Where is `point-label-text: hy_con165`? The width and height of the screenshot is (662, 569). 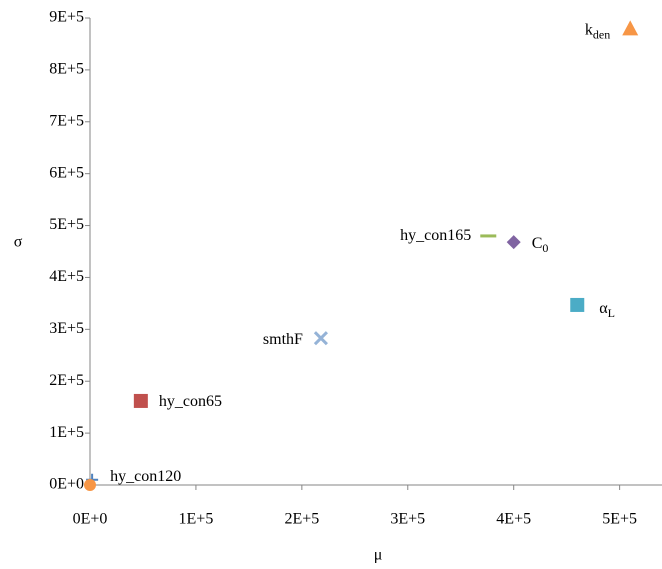
point-label-text: hy_con165 is located at coordinates (435, 235).